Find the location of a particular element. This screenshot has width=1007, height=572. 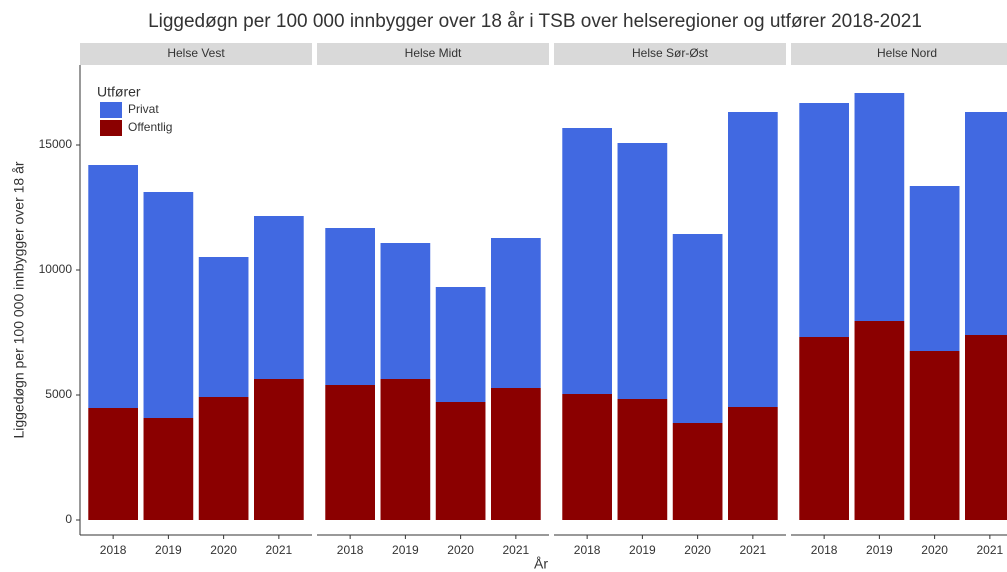

strip-label: Helse Nord is located at coordinates (907, 53).